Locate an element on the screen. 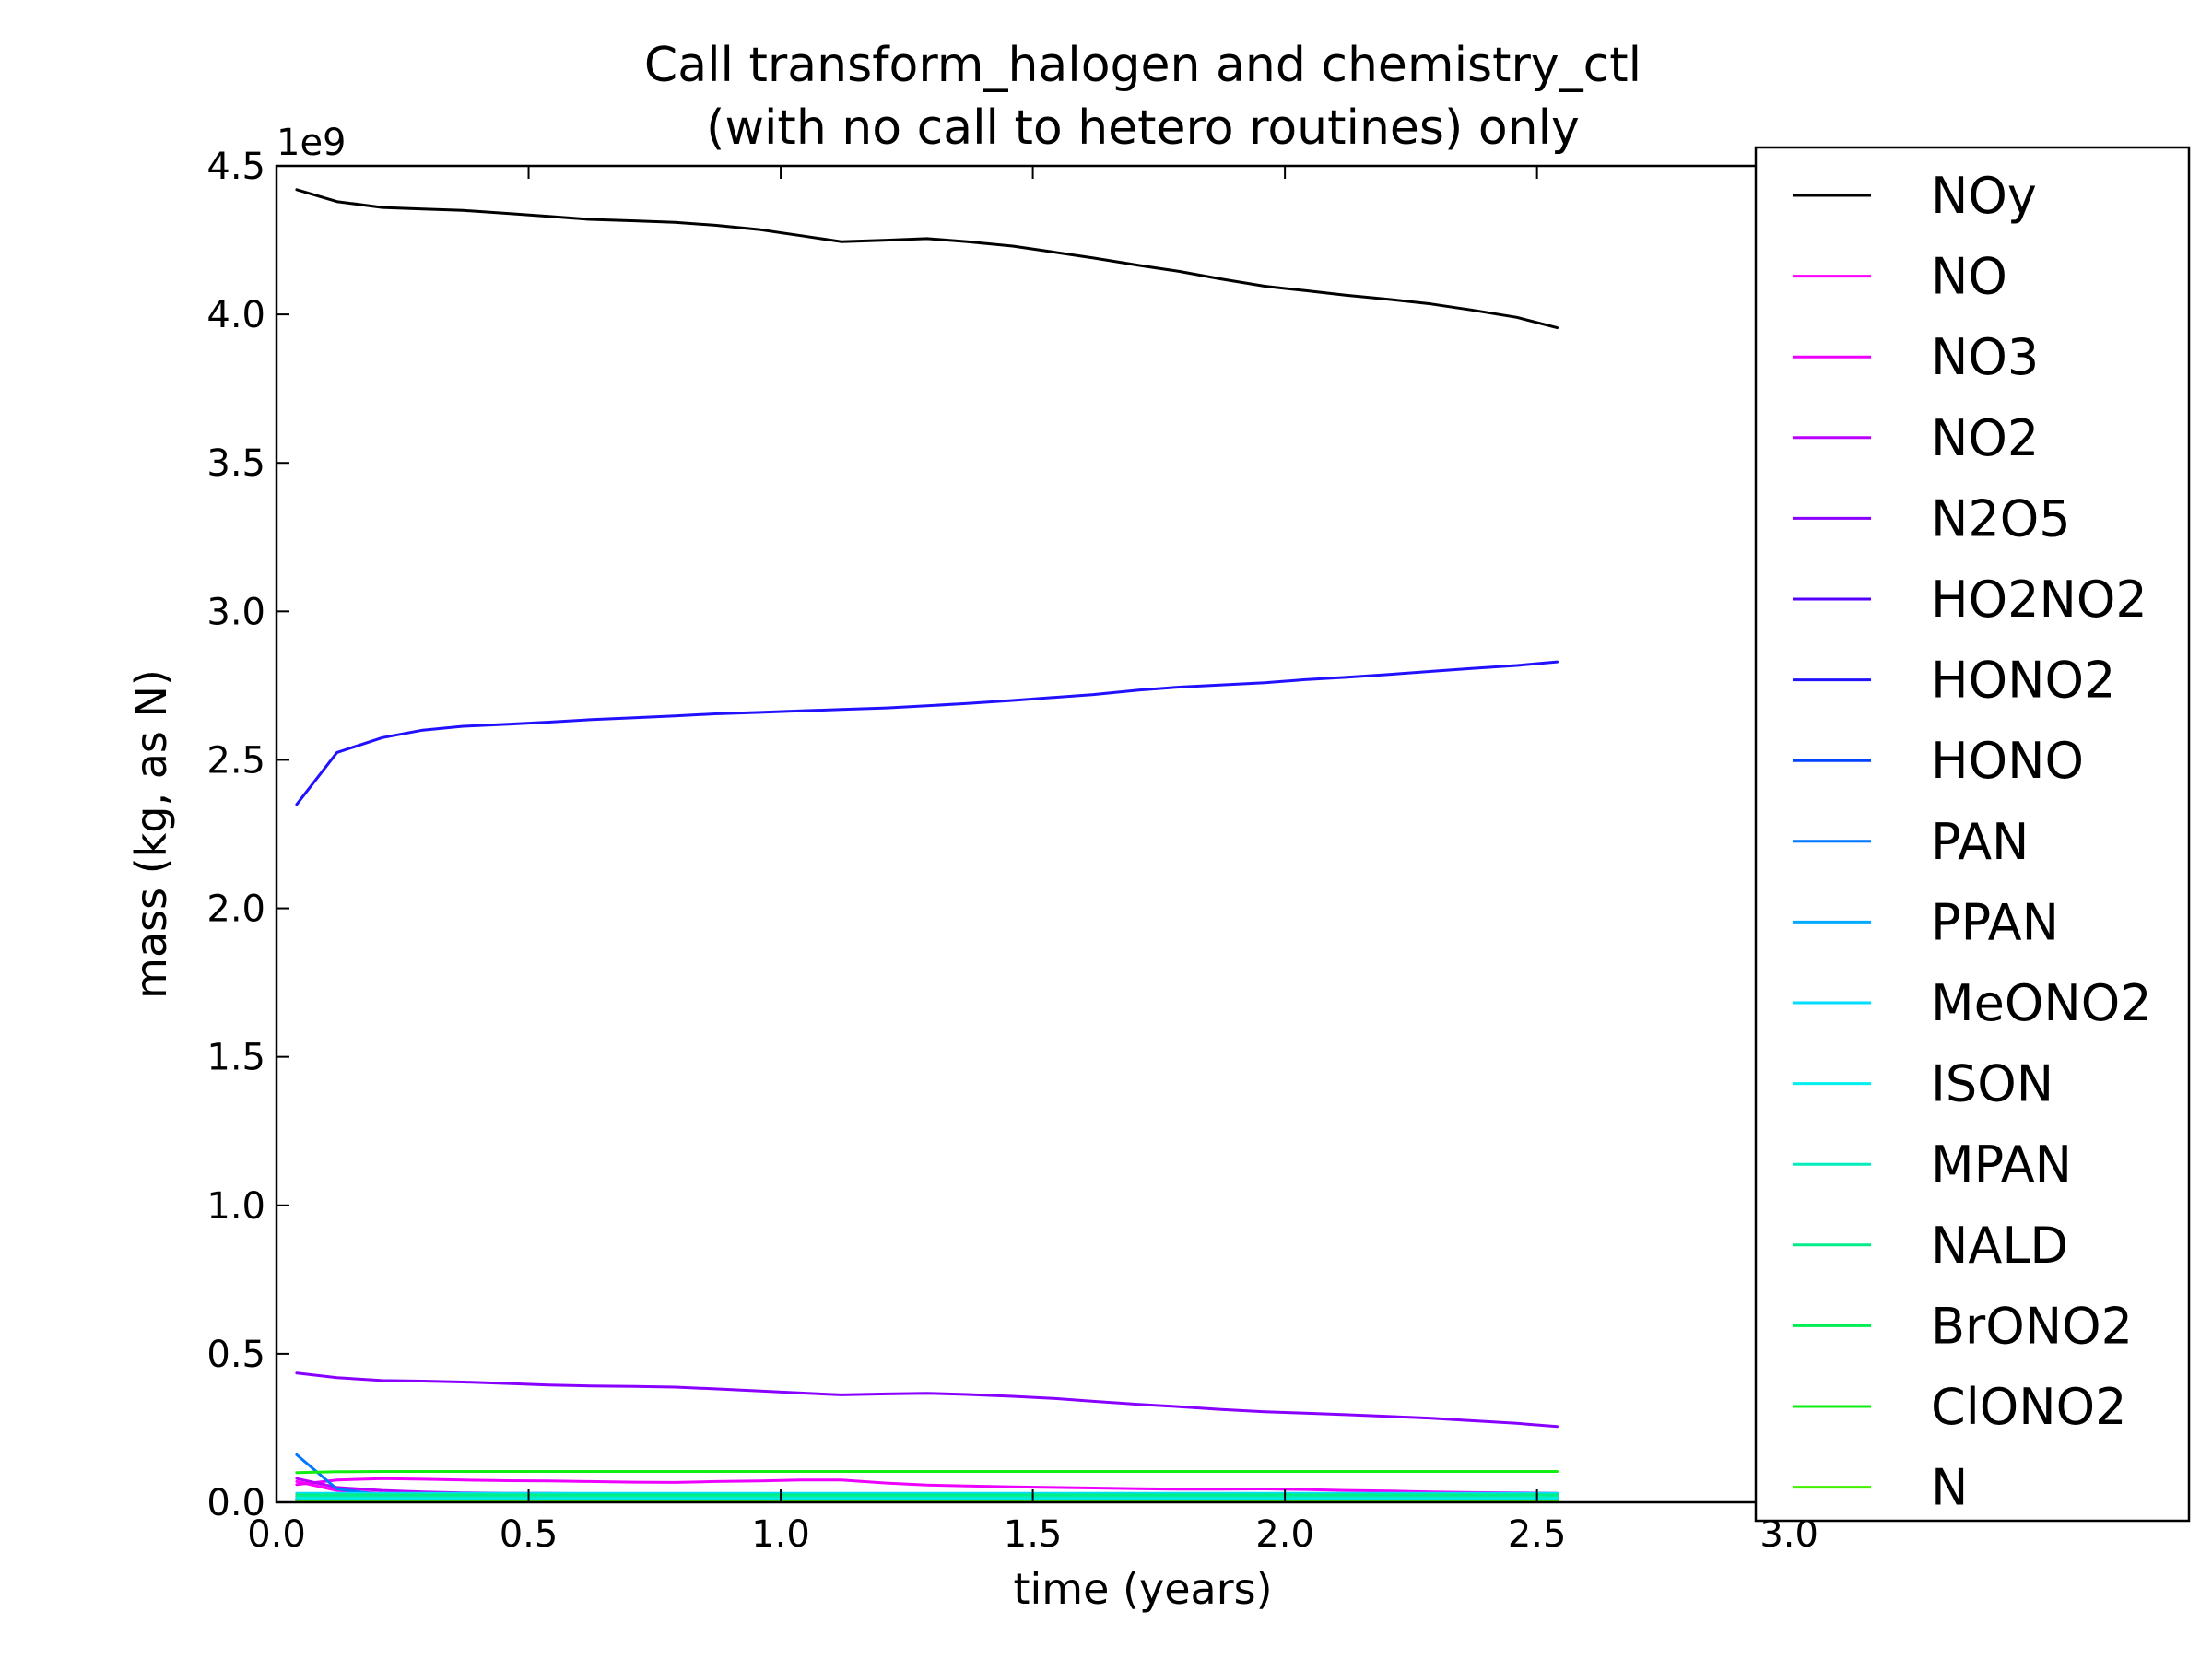 The width and height of the screenshot is (2212, 1659). legend-label-ho2no2: HO2NO2 is located at coordinates (2039, 600).